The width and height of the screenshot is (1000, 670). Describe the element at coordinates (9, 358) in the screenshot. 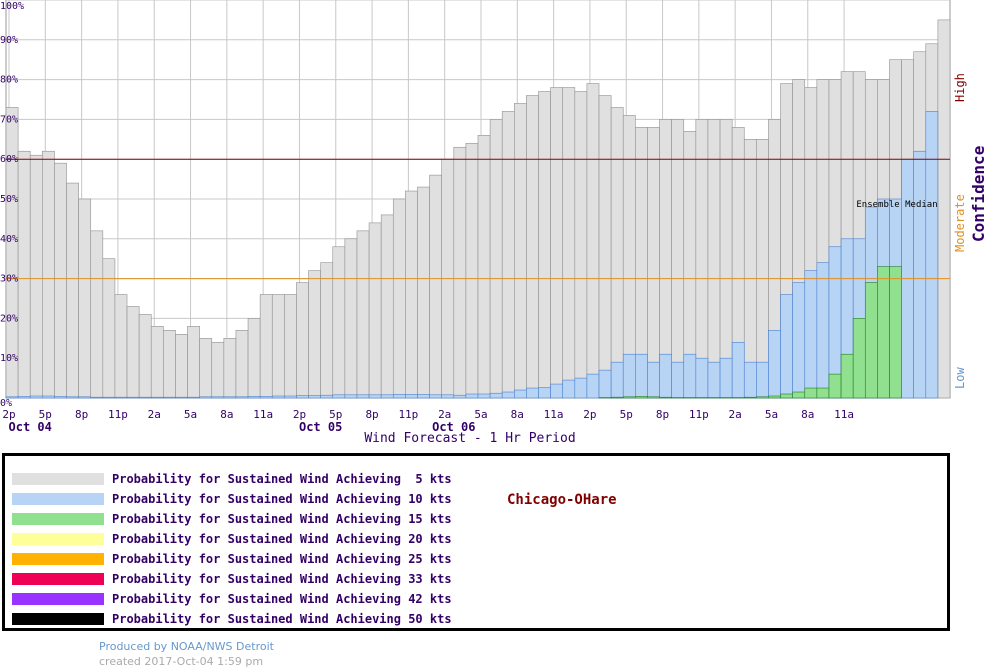

I see `y-tick-label: 10%` at that location.